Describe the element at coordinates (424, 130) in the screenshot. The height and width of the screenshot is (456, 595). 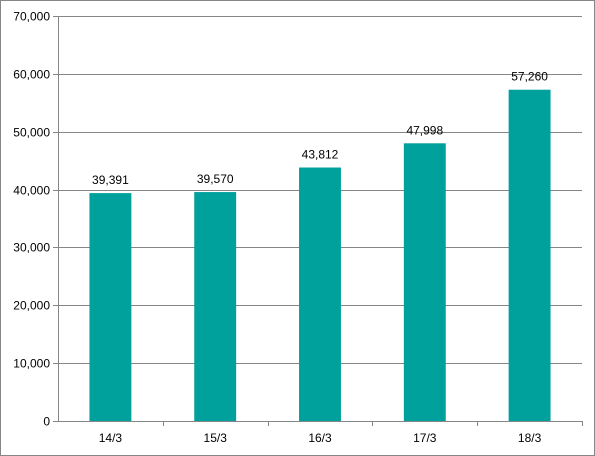
I see `data-label: 47,998` at that location.